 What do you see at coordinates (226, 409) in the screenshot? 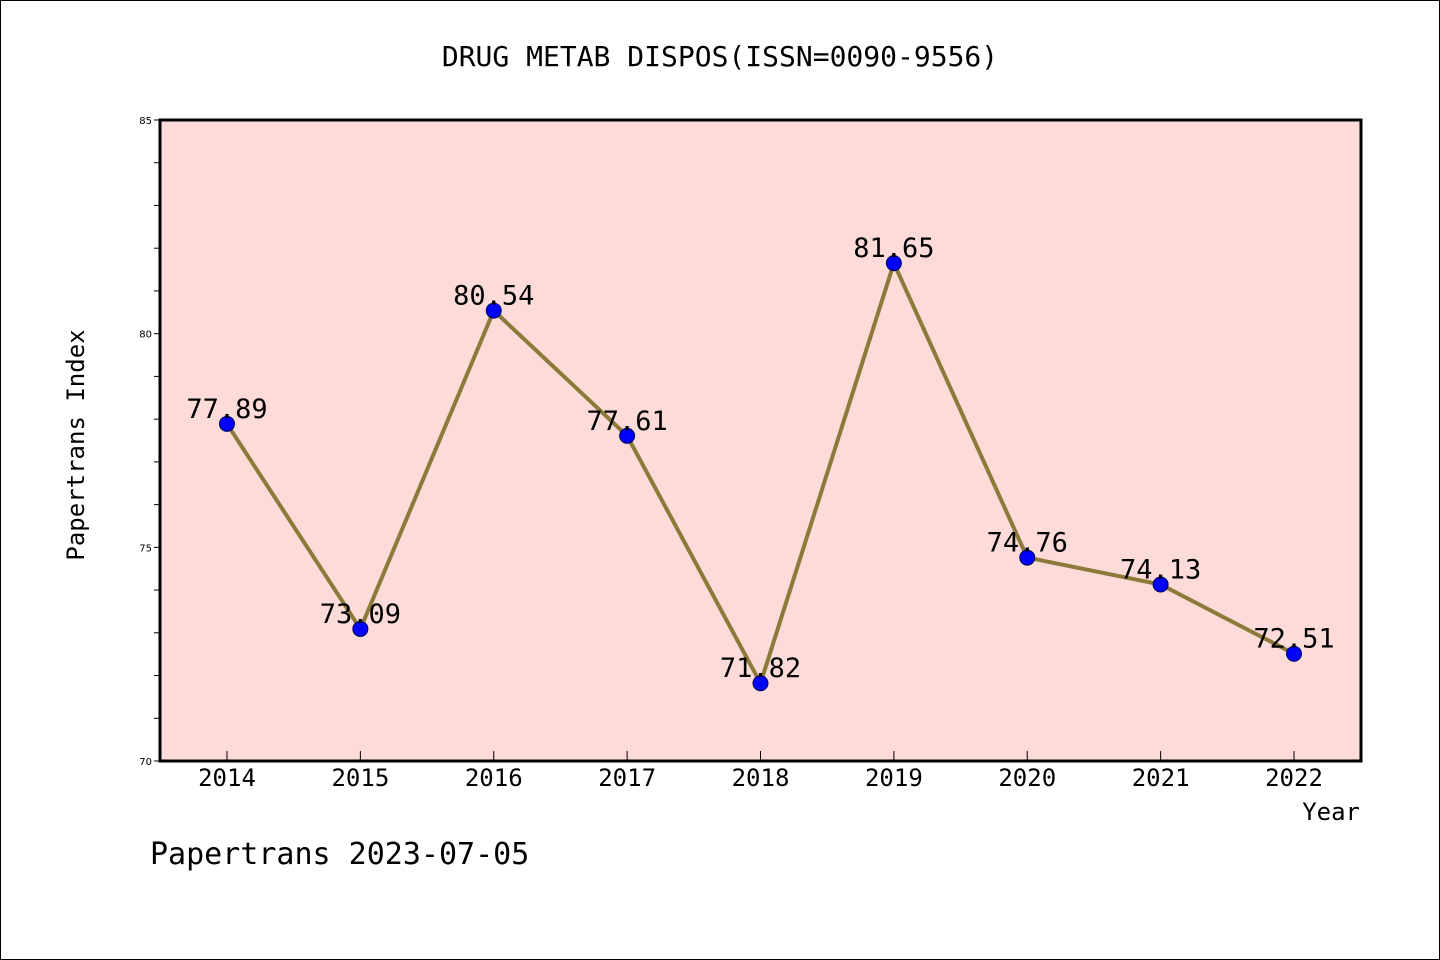
I see `data-label: 77.89` at bounding box center [226, 409].